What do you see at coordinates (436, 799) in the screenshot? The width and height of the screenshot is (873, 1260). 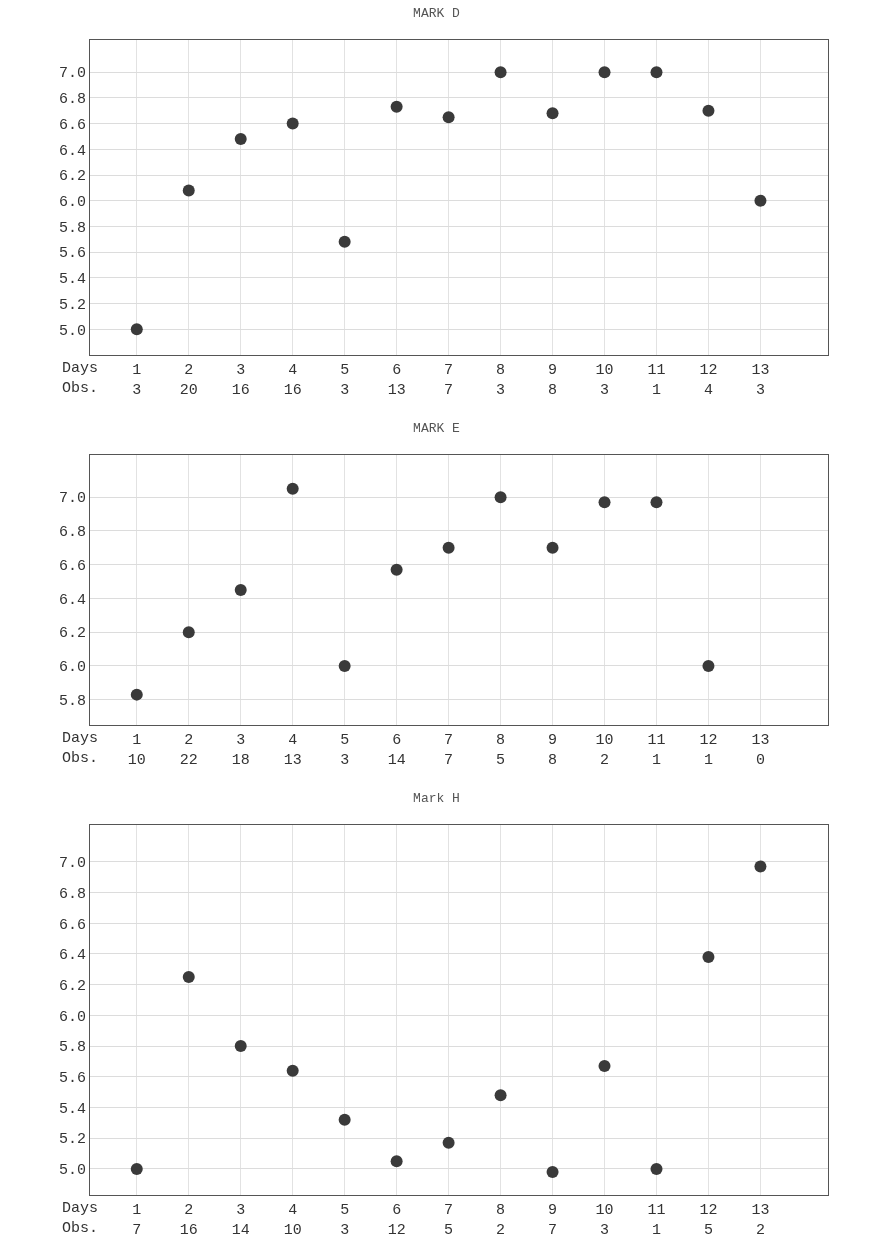 I see `chart-title: Mark H` at bounding box center [436, 799].